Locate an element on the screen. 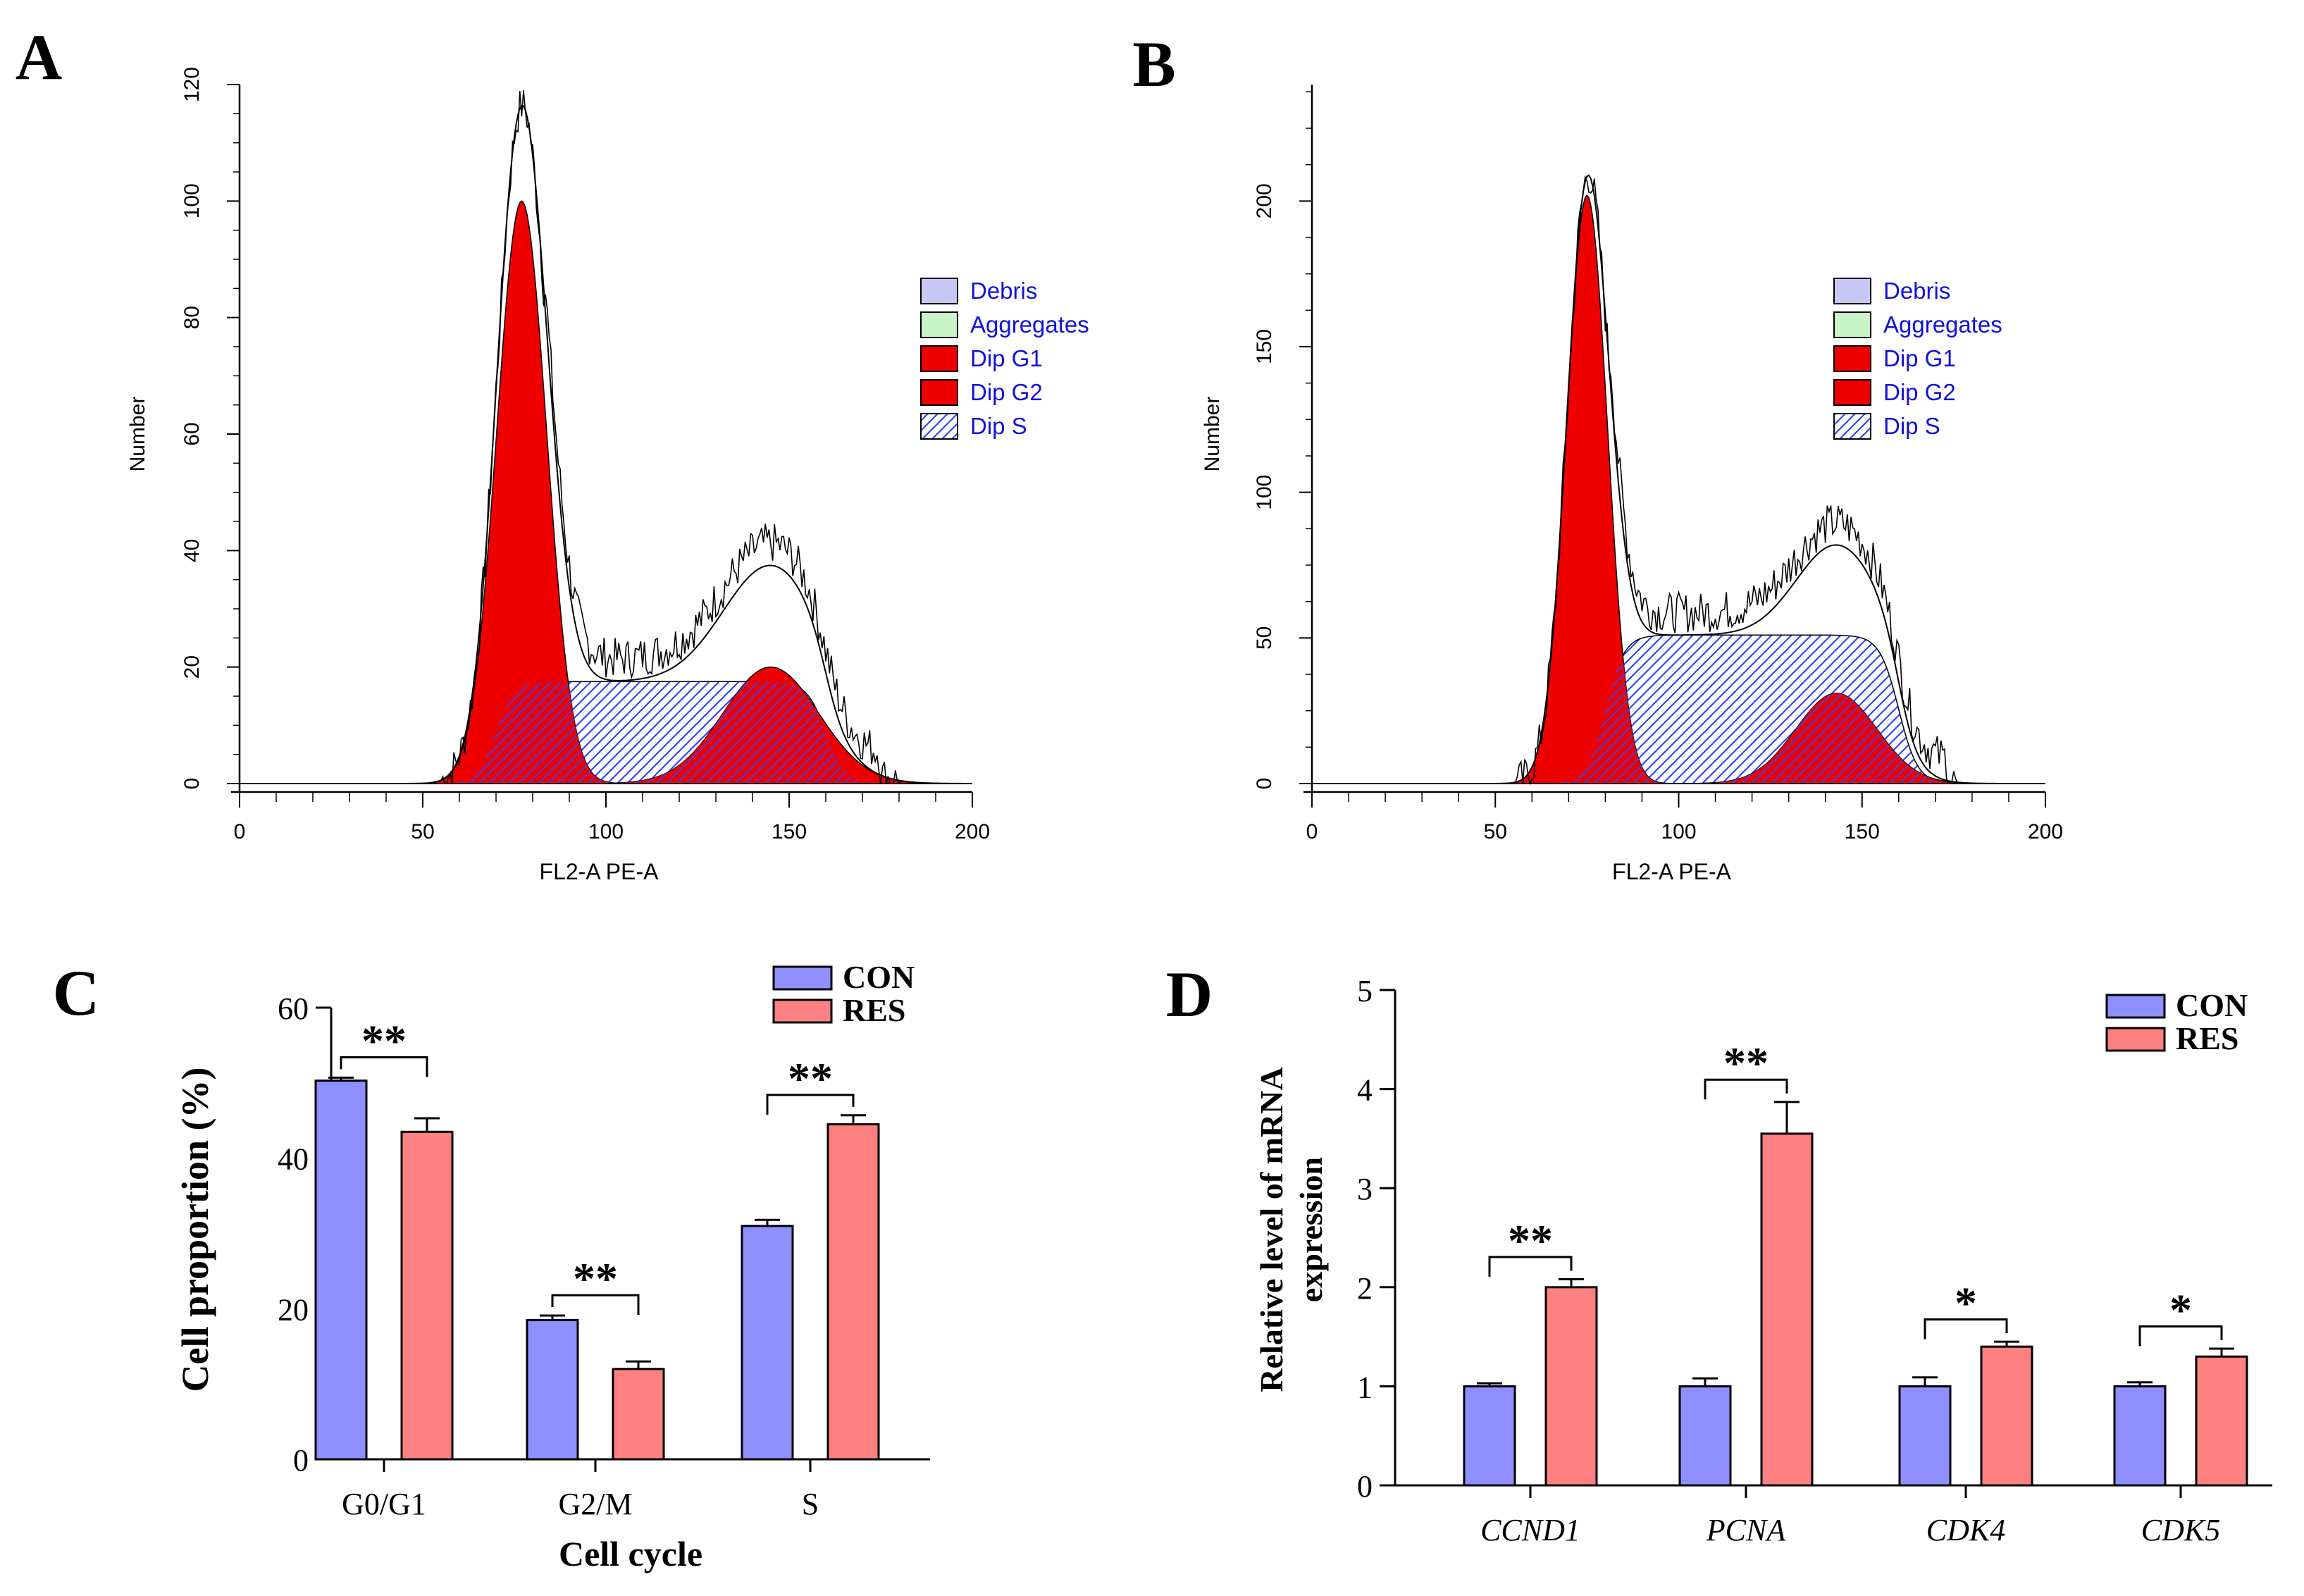 This screenshot has width=2304, height=1596. x-axis-label: Cell cycle is located at coordinates (630, 1553).